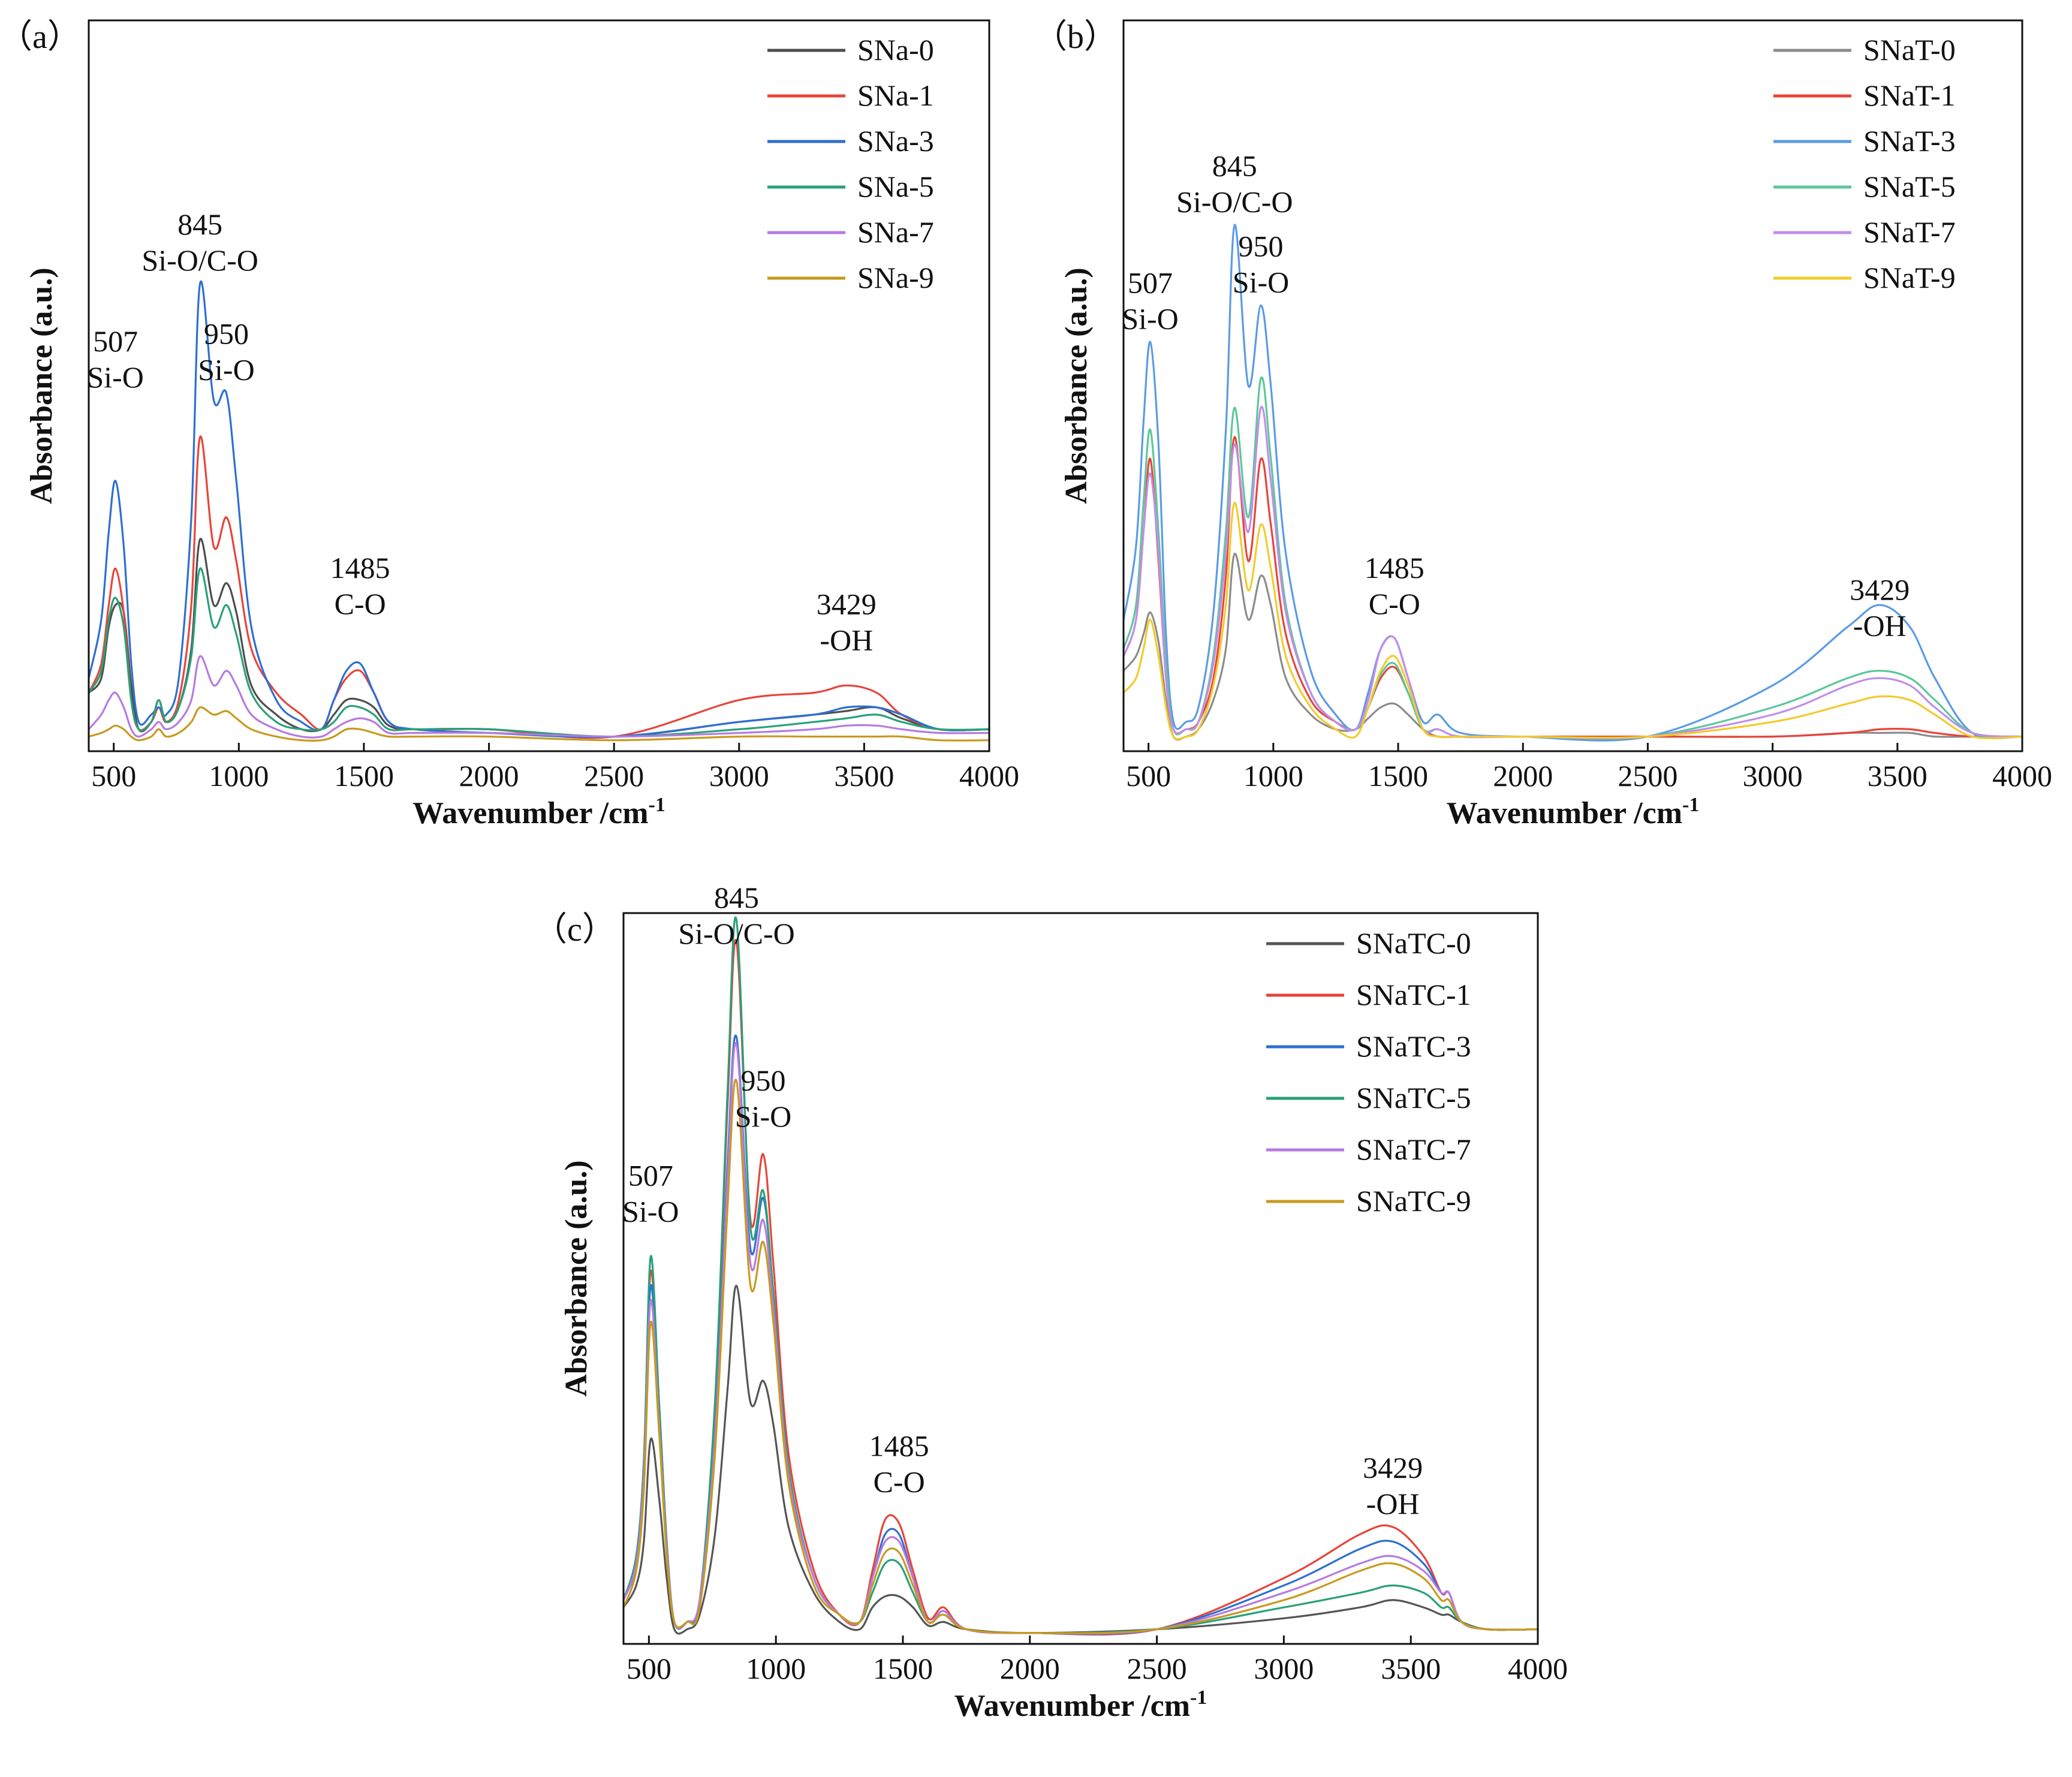 The width and height of the screenshot is (2072, 1777). What do you see at coordinates (227, 334) in the screenshot?
I see `annotation-a-950-line-0: 950` at bounding box center [227, 334].